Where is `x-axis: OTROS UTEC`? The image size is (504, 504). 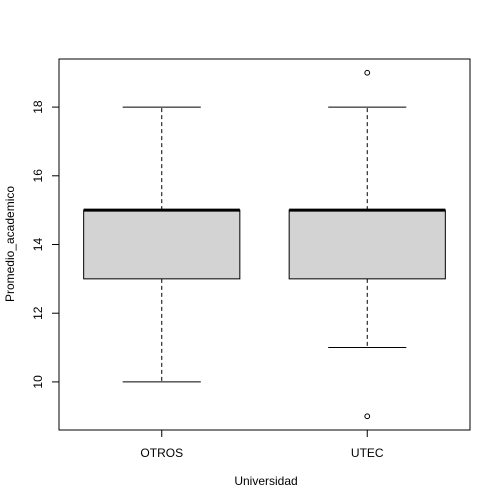 x-axis: OTROS UTEC is located at coordinates (262, 444).